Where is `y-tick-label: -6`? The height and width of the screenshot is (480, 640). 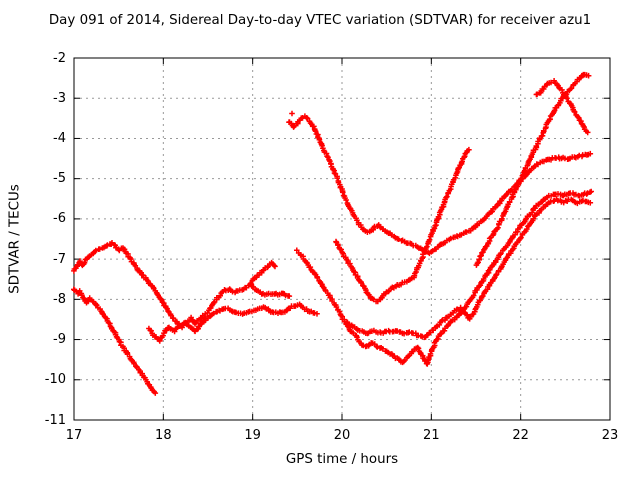
y-tick-label: -6 is located at coordinates (59, 219).